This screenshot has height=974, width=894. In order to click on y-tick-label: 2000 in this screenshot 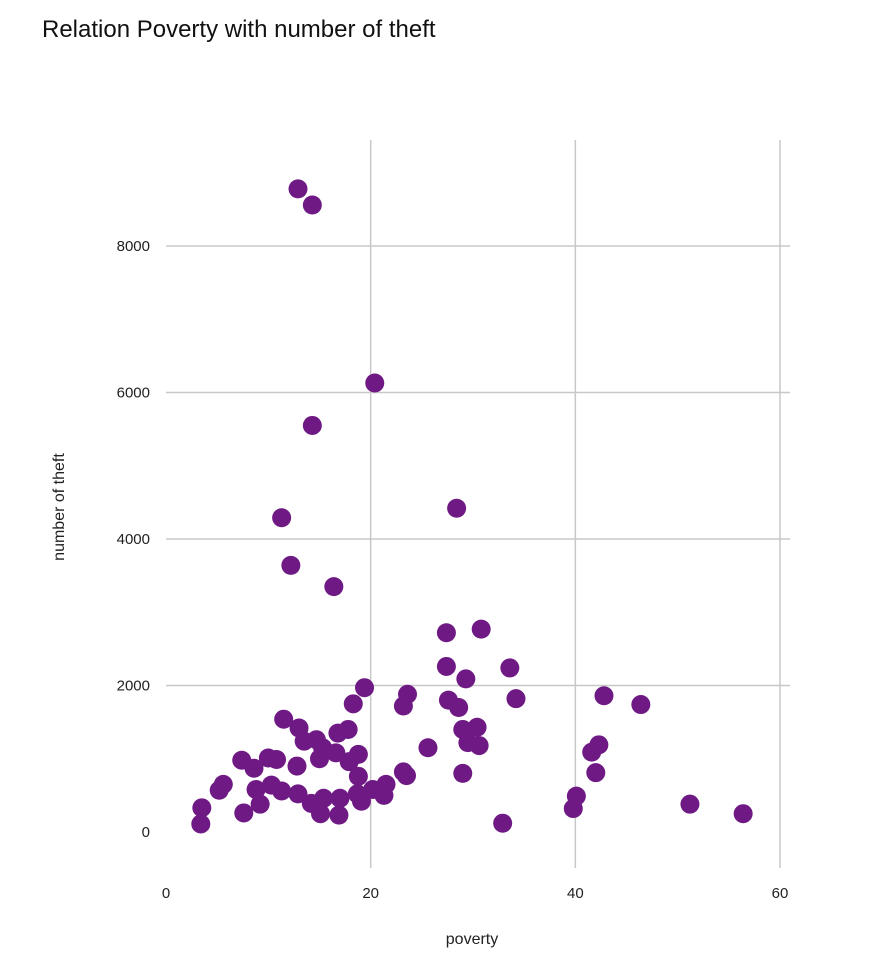, I will do `click(133, 686)`.